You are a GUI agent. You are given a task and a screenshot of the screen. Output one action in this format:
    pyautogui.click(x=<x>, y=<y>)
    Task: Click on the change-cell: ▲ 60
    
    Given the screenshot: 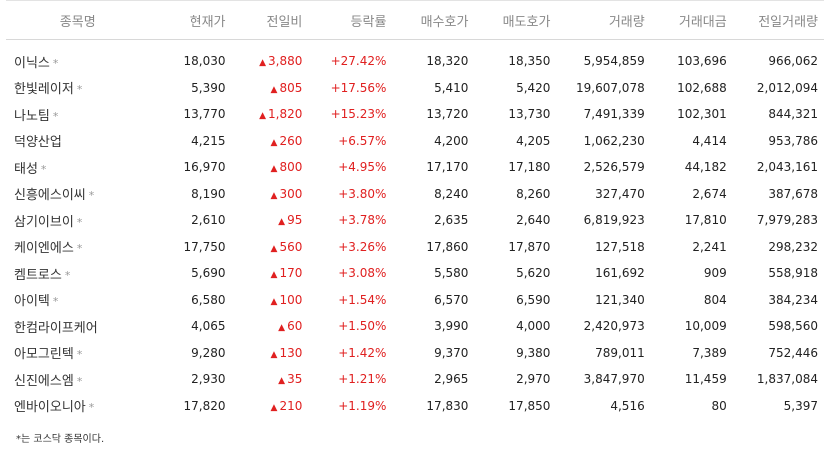 What is the action you would take?
    pyautogui.click(x=270, y=326)
    